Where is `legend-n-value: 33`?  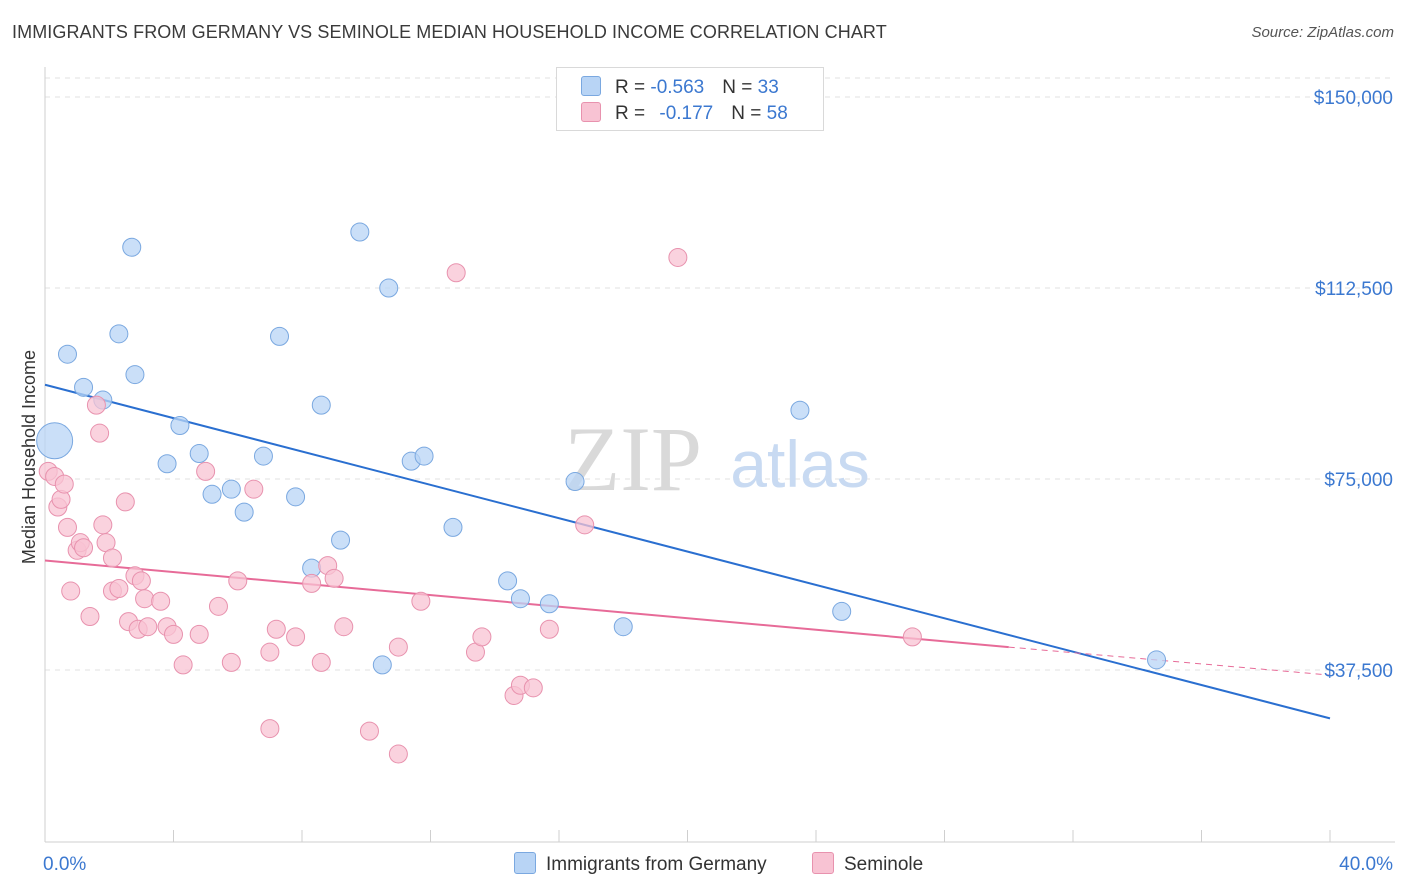
legend-n-value: 33 is located at coordinates (768, 87).